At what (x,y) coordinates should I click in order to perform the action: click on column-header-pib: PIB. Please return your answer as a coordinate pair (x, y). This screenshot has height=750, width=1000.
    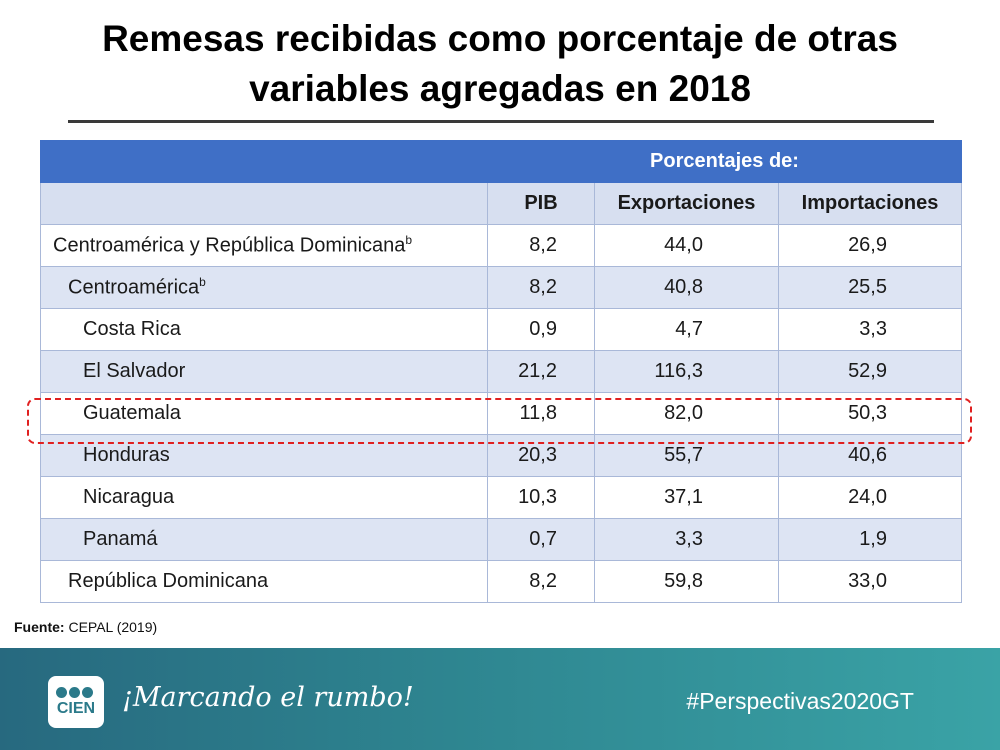
    Looking at the image, I should click on (541, 203).